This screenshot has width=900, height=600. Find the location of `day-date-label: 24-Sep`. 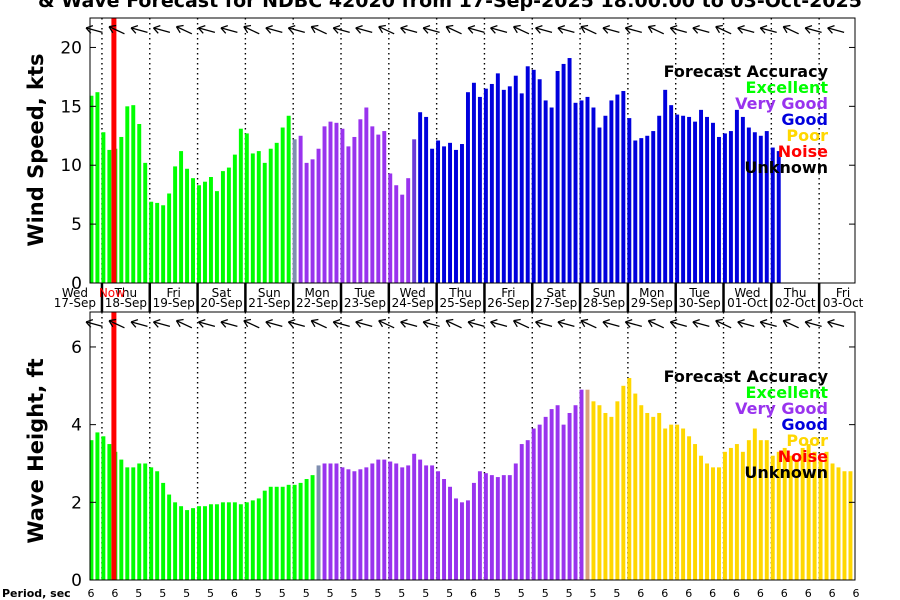

day-date-label: 24-Sep is located at coordinates (413, 303).